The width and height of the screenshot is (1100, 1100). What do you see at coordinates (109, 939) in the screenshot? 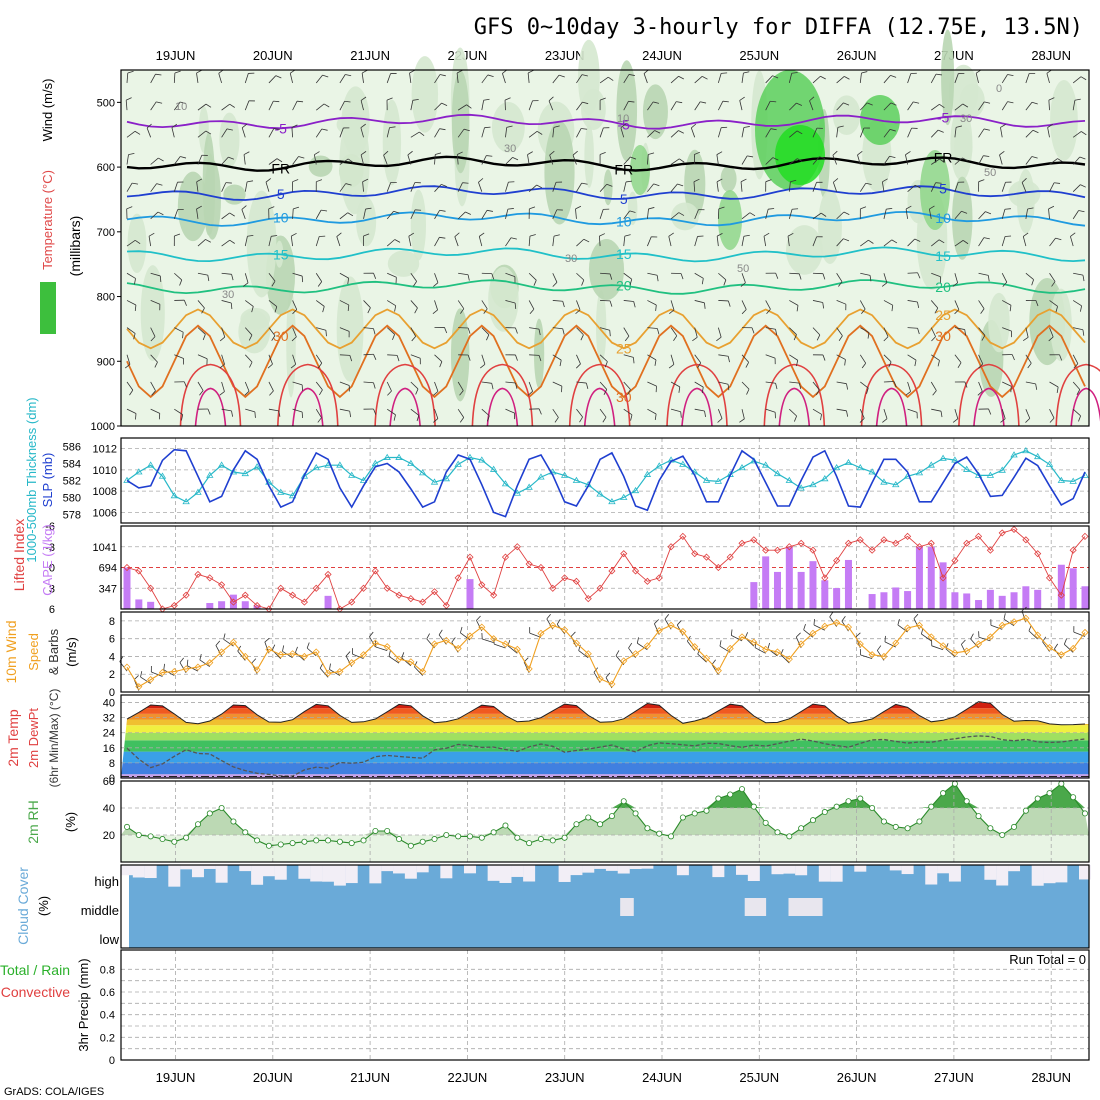
I see `cloud-row-label: low` at bounding box center [109, 939].